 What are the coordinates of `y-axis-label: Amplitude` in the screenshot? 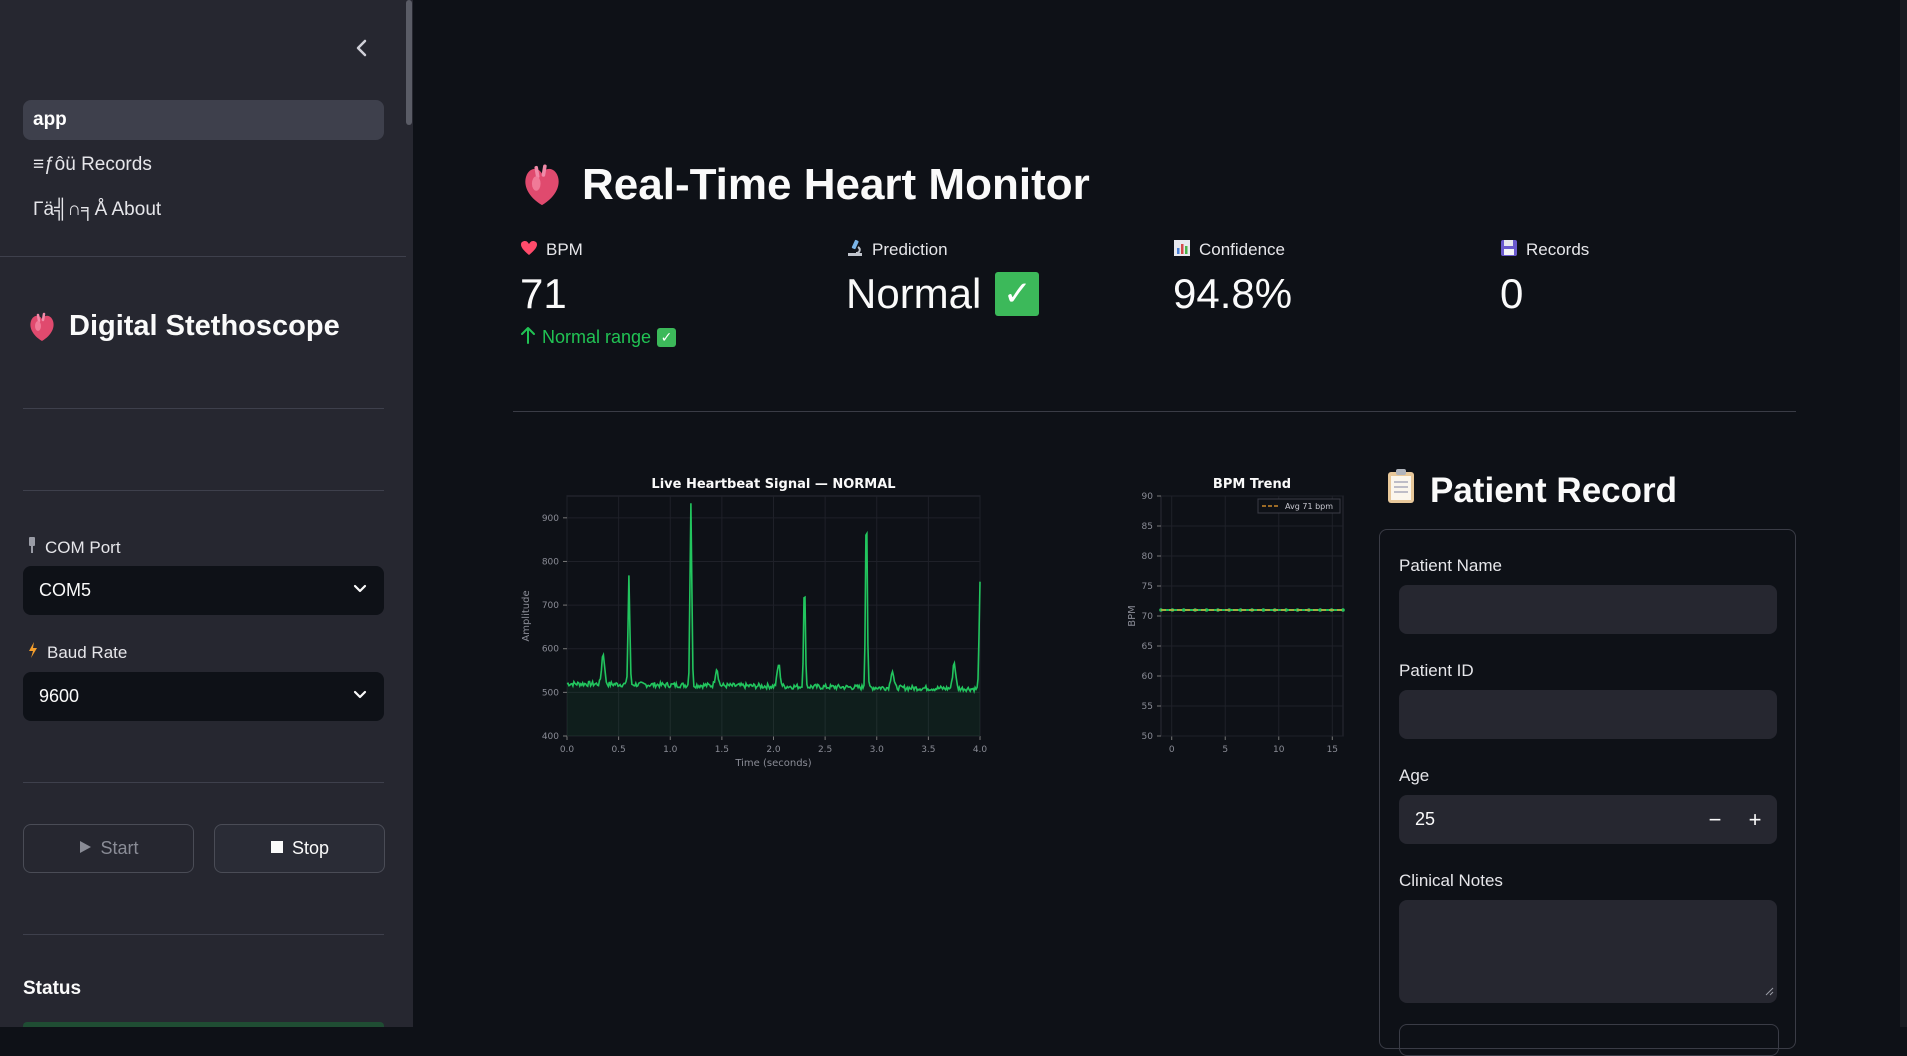 It's located at (526, 615).